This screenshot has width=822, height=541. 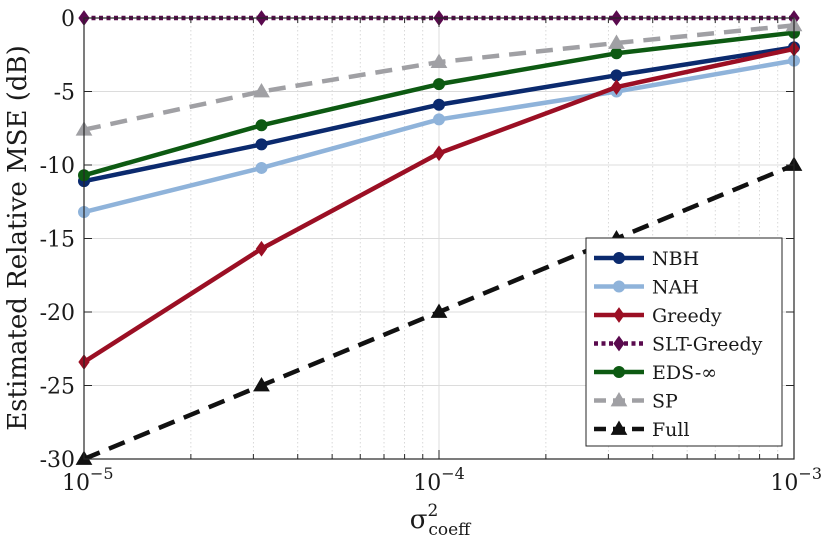 What do you see at coordinates (675, 259) in the screenshot?
I see `legend-label-nbh: NBH` at bounding box center [675, 259].